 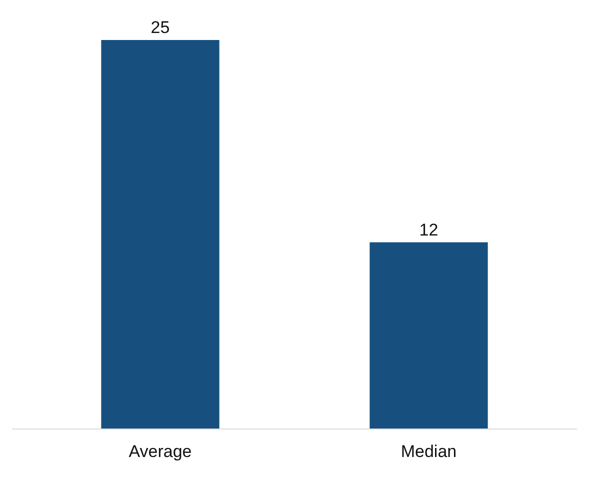 What do you see at coordinates (160, 27) in the screenshot?
I see `data-label: 25` at bounding box center [160, 27].